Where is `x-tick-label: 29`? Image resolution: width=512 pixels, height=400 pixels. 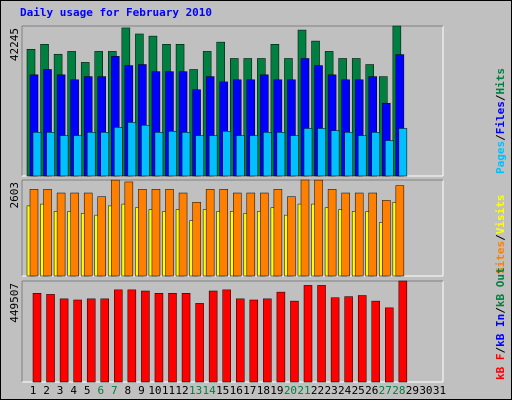 x-tick-label: 29 is located at coordinates (412, 390).